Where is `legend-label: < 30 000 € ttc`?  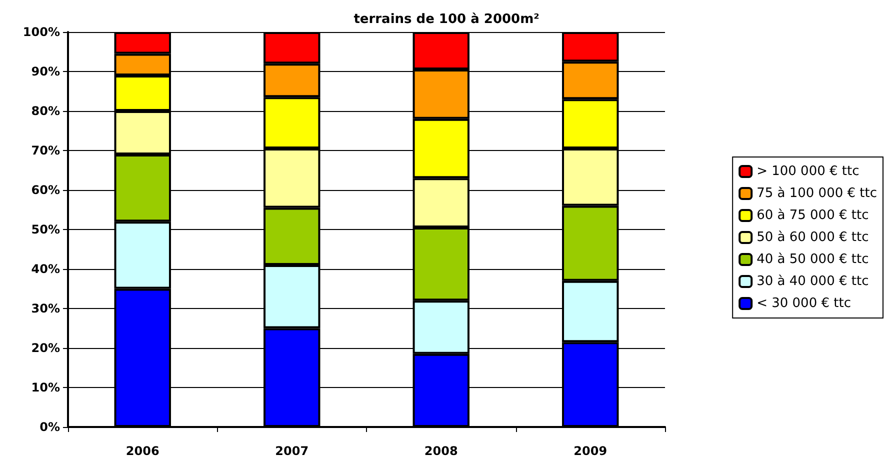
legend-label: < 30 000 € ttc is located at coordinates (803, 303).